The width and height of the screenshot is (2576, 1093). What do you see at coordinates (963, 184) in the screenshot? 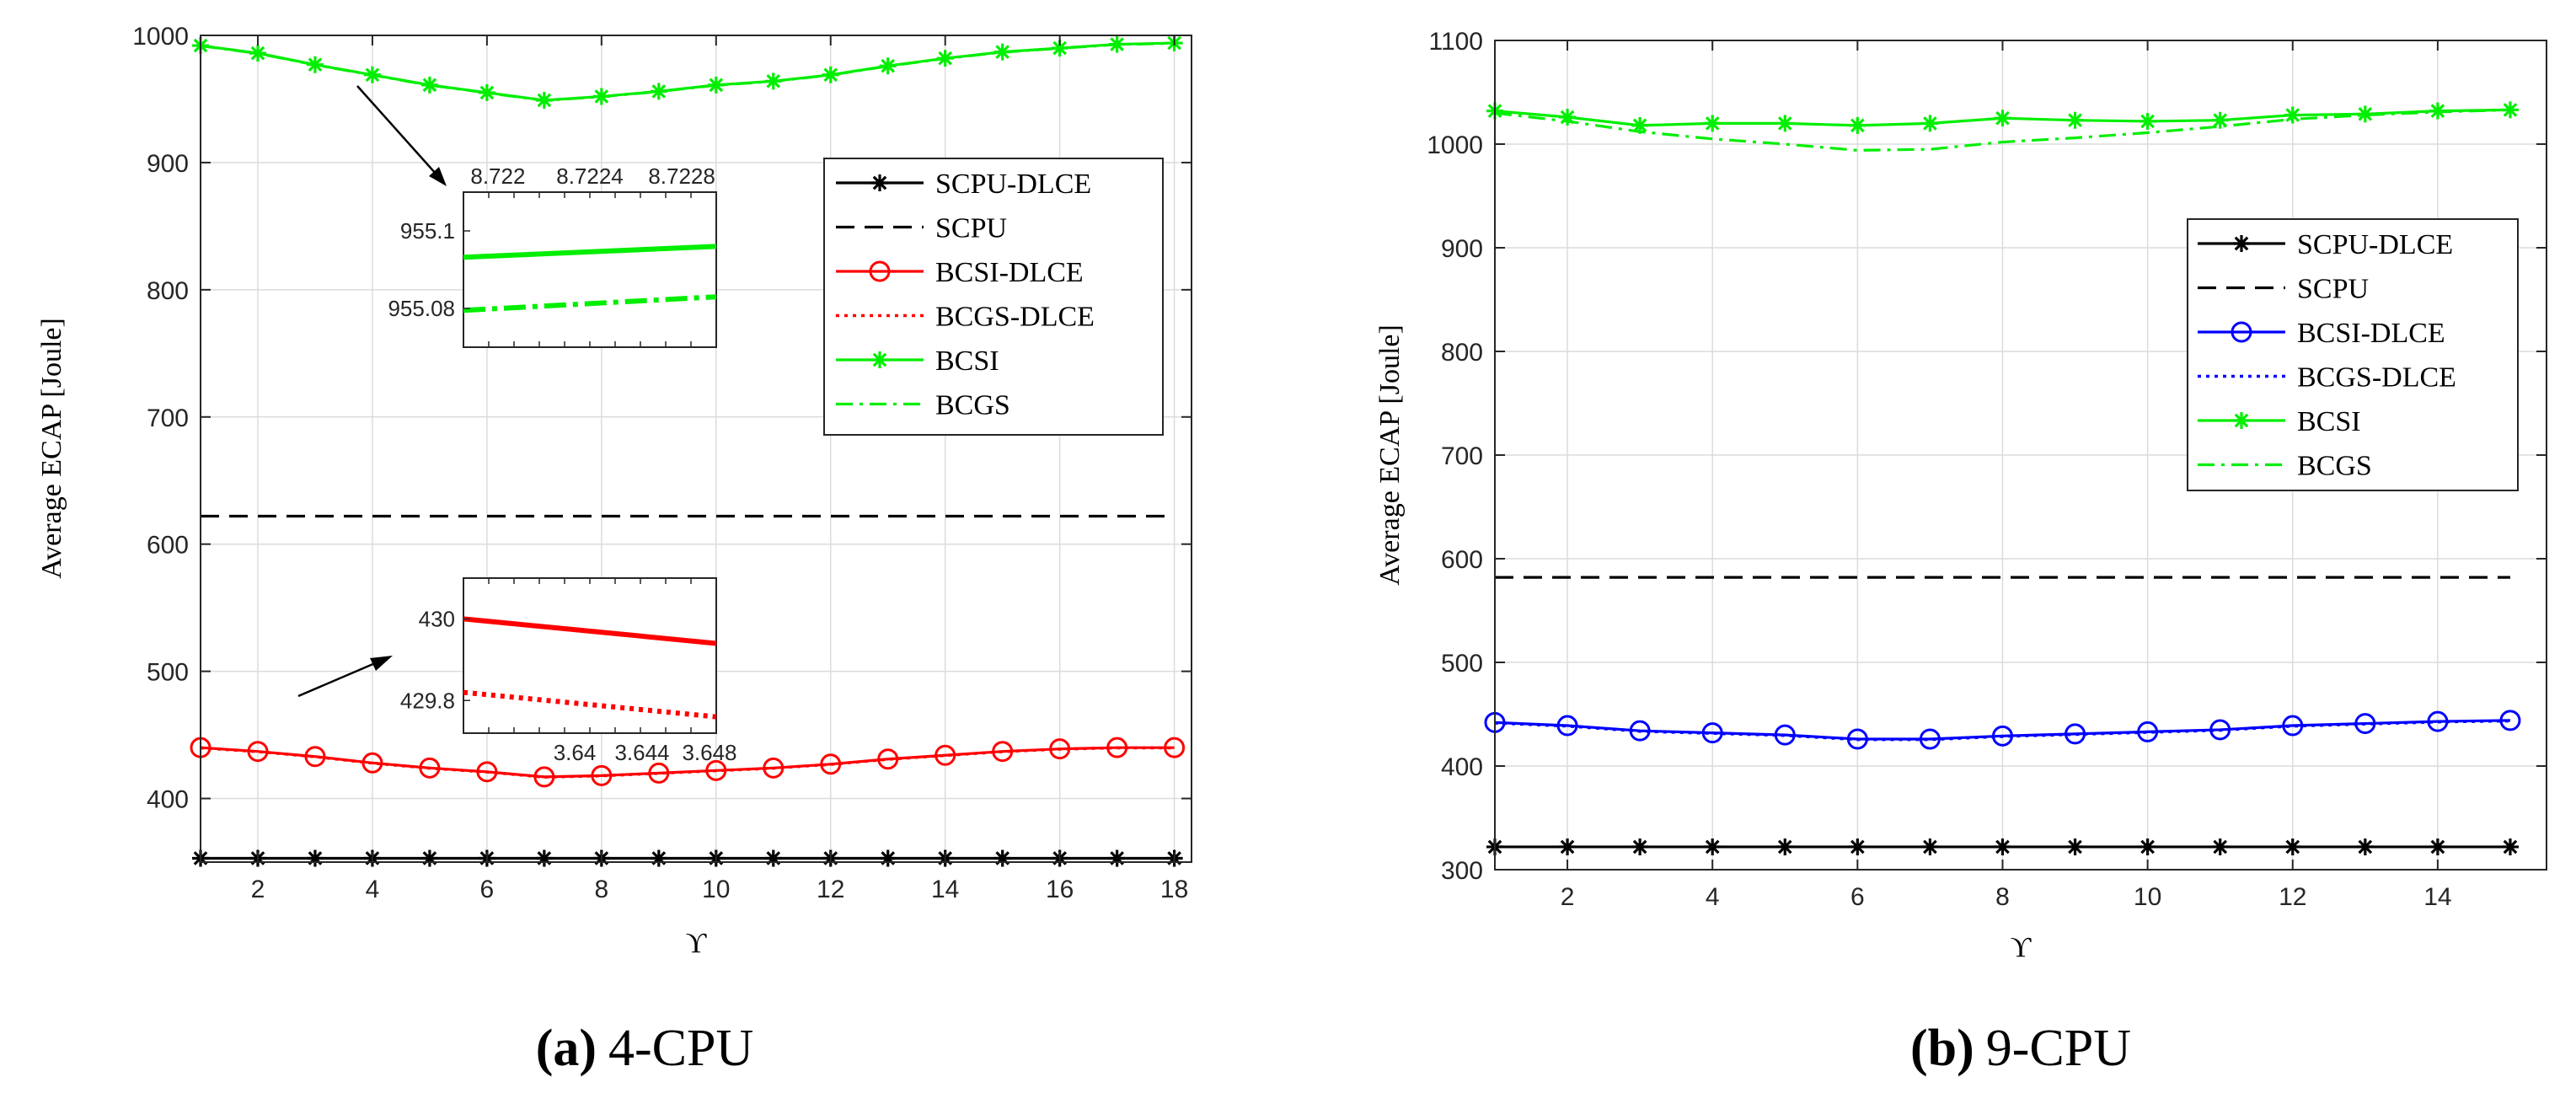
I see `legend-entry-scpu-dlce: SCPU-DLCE` at bounding box center [963, 184].